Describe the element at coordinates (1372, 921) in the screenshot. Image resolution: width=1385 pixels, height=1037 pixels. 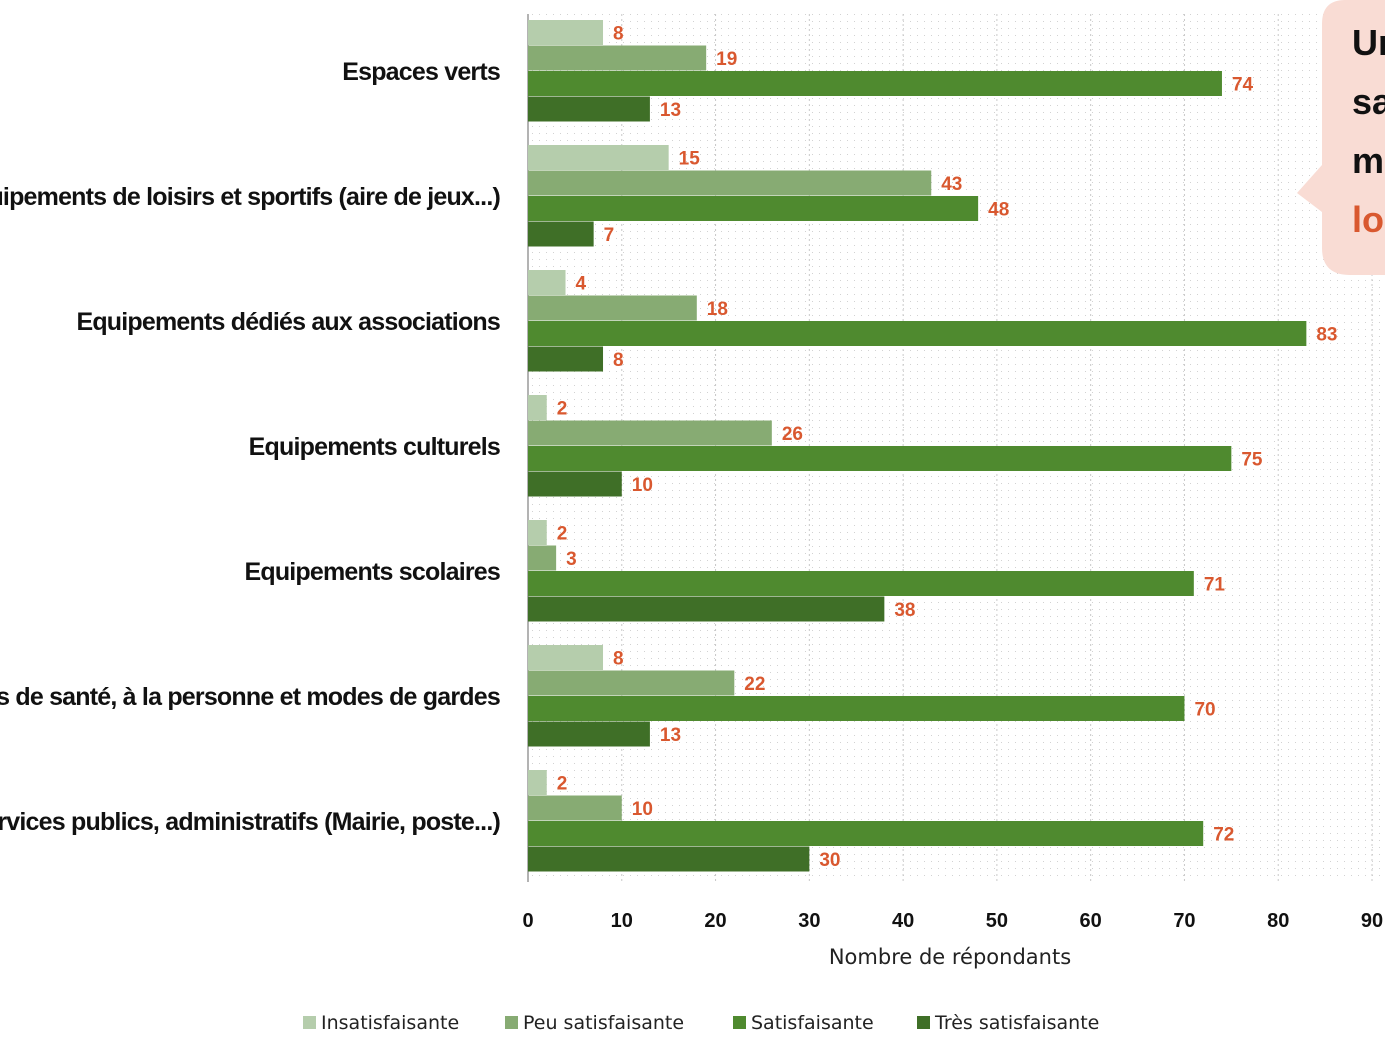
I see `x-tick-label: 90` at that location.